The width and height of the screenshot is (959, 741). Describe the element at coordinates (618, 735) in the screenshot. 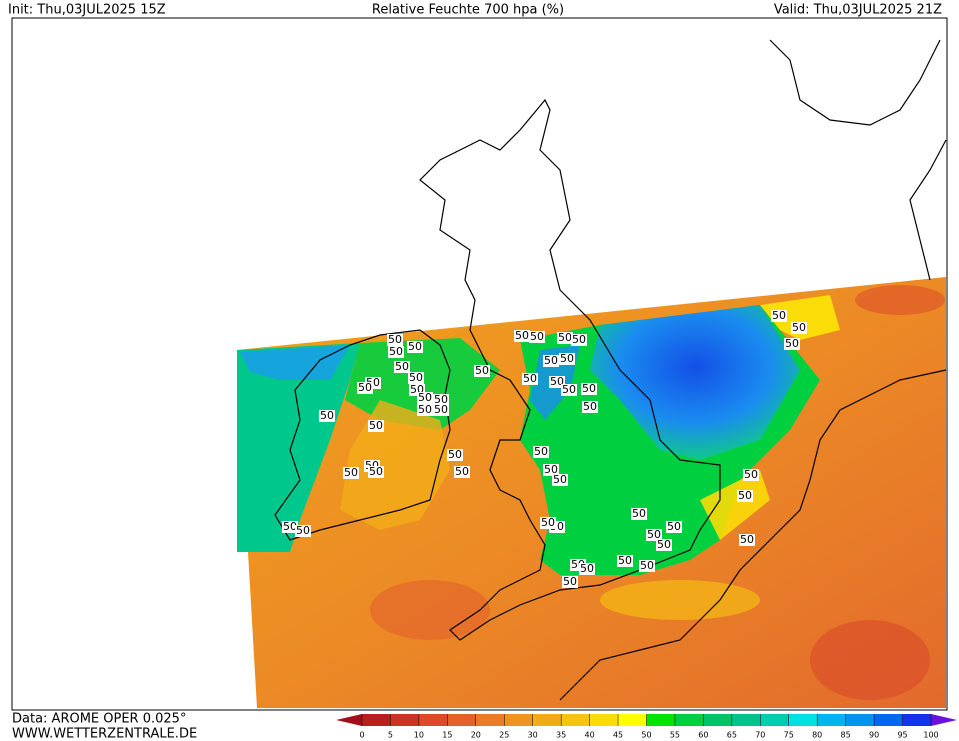

I see `colorbar-tick-label: 45` at that location.